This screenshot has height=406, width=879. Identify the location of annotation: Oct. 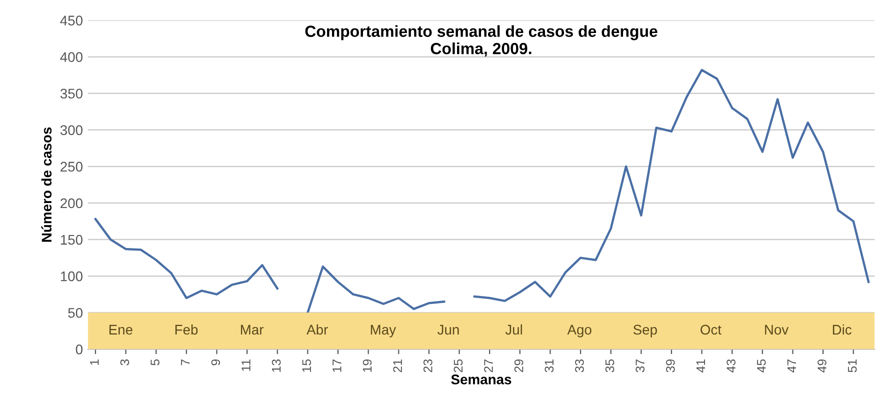
(711, 329).